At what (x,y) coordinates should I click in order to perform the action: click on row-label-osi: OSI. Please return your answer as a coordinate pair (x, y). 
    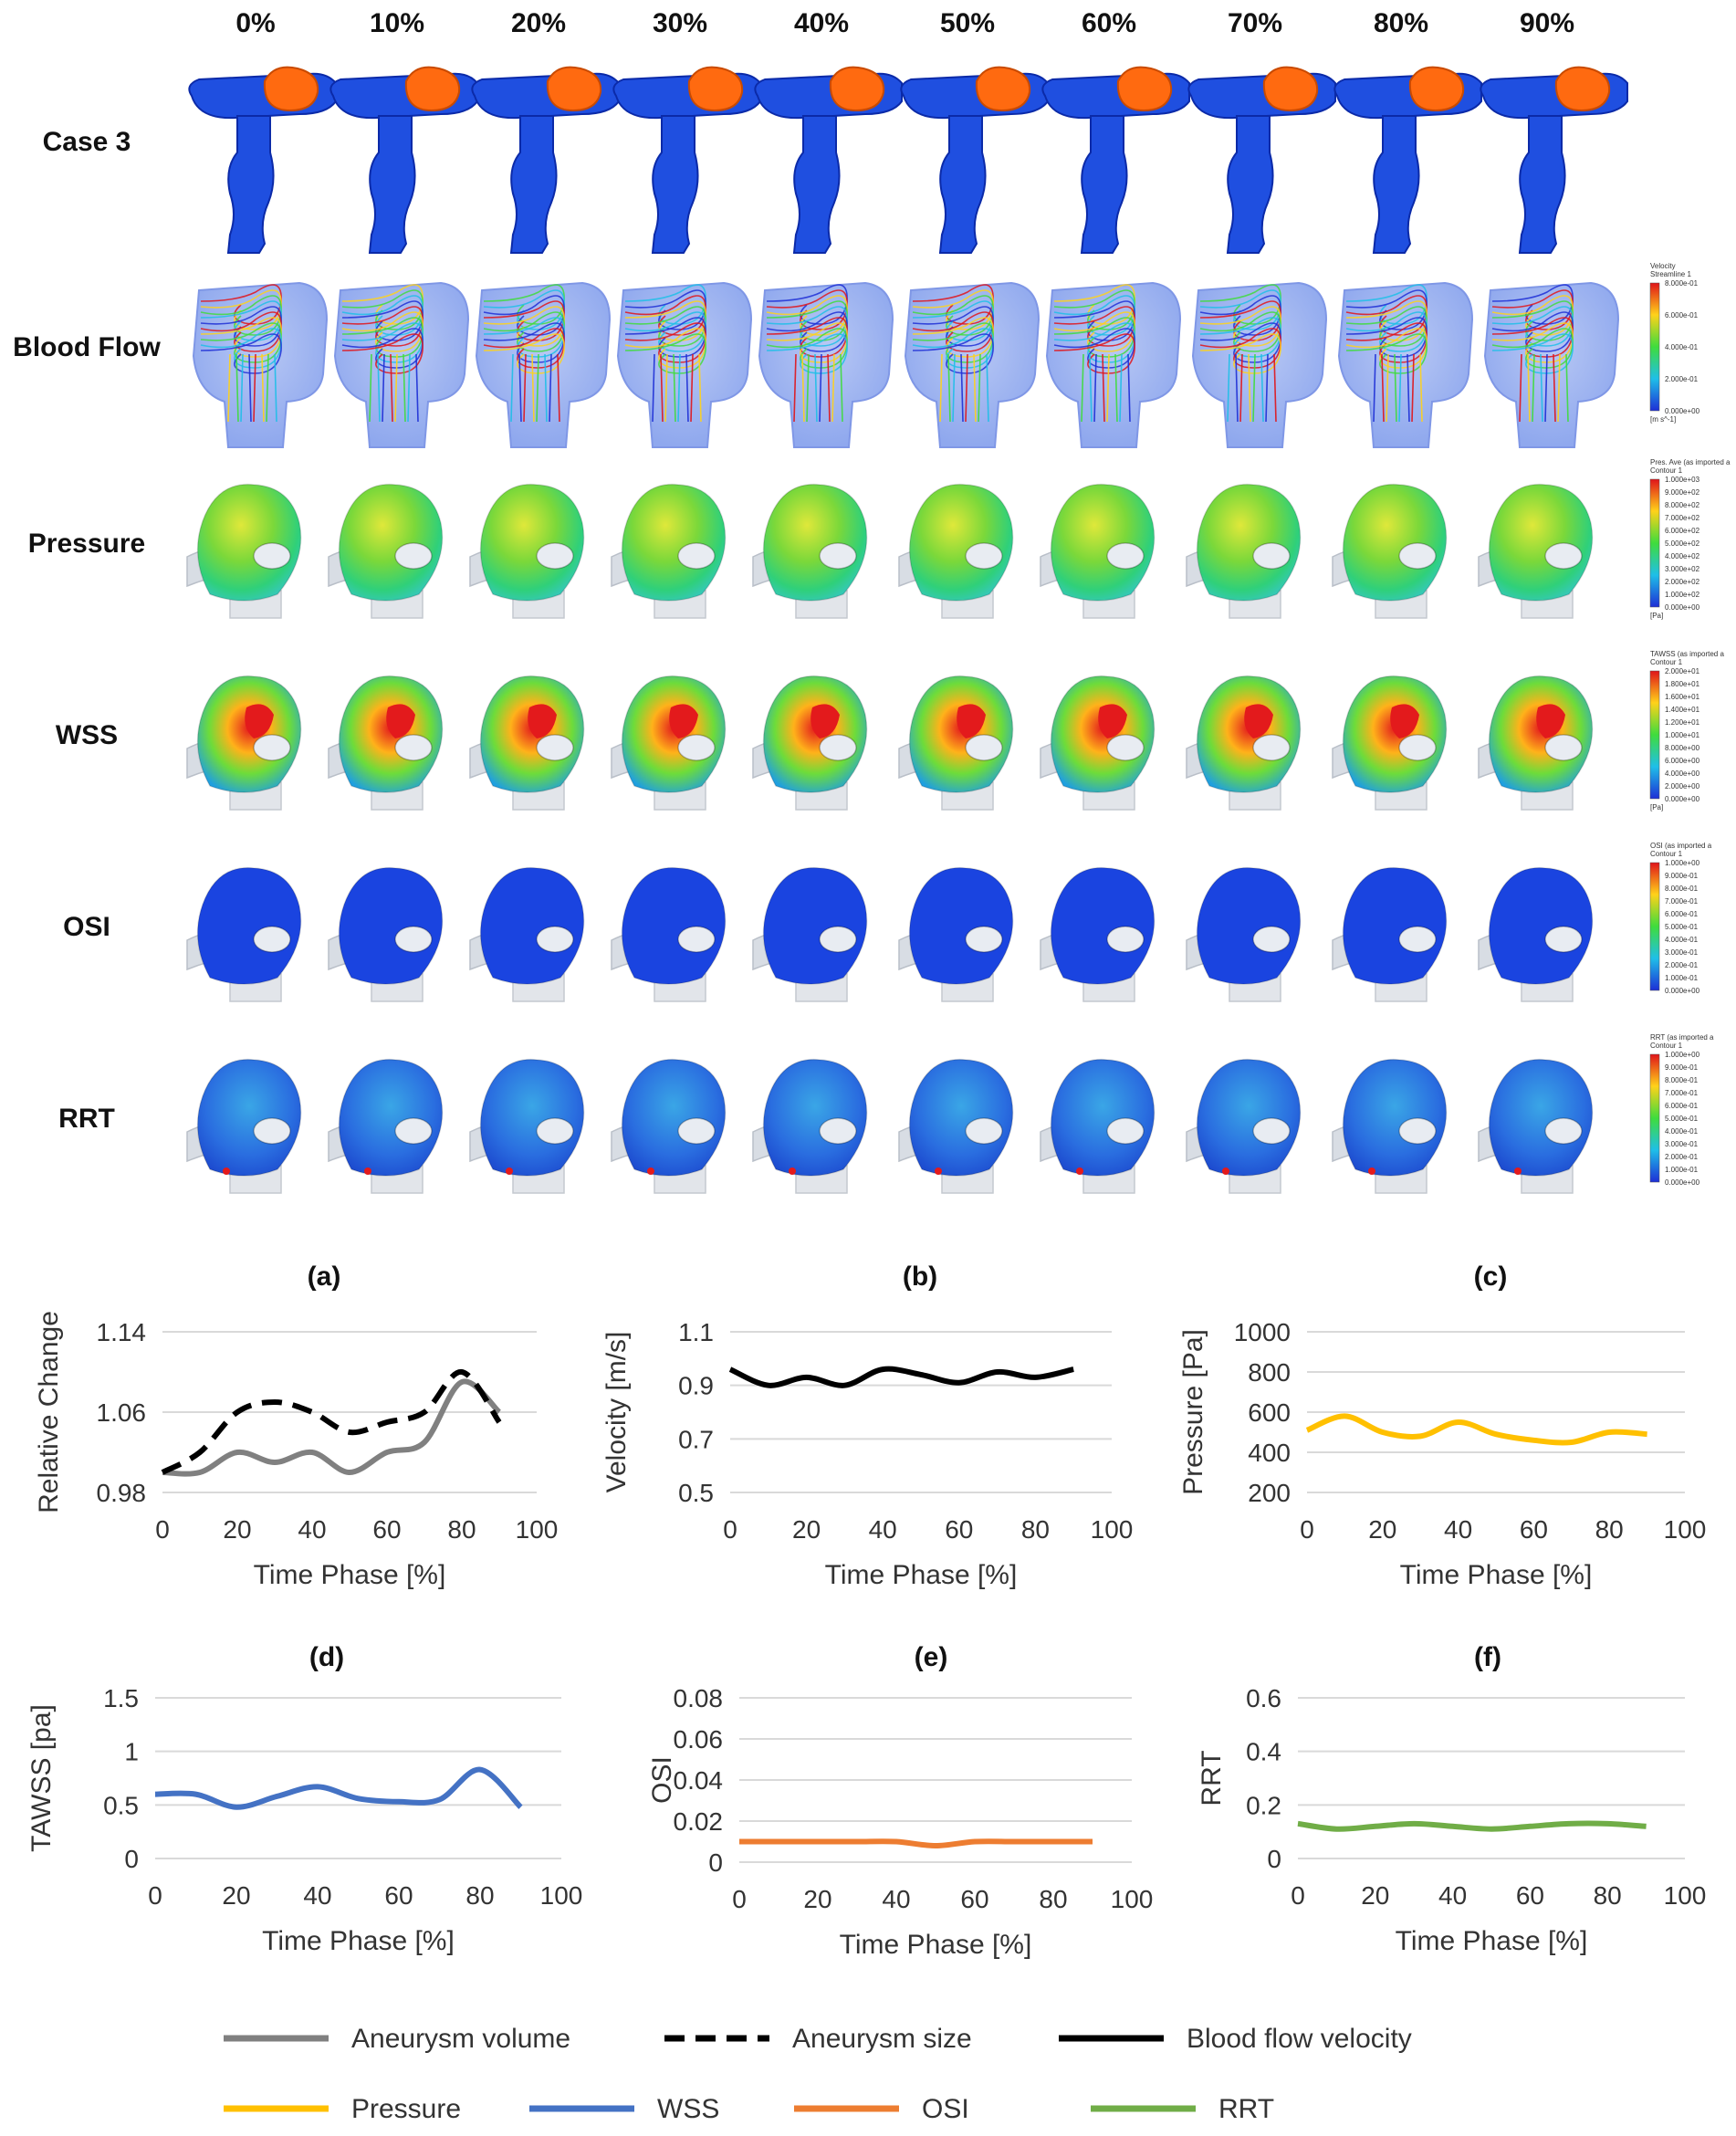
    Looking at the image, I should click on (86, 927).